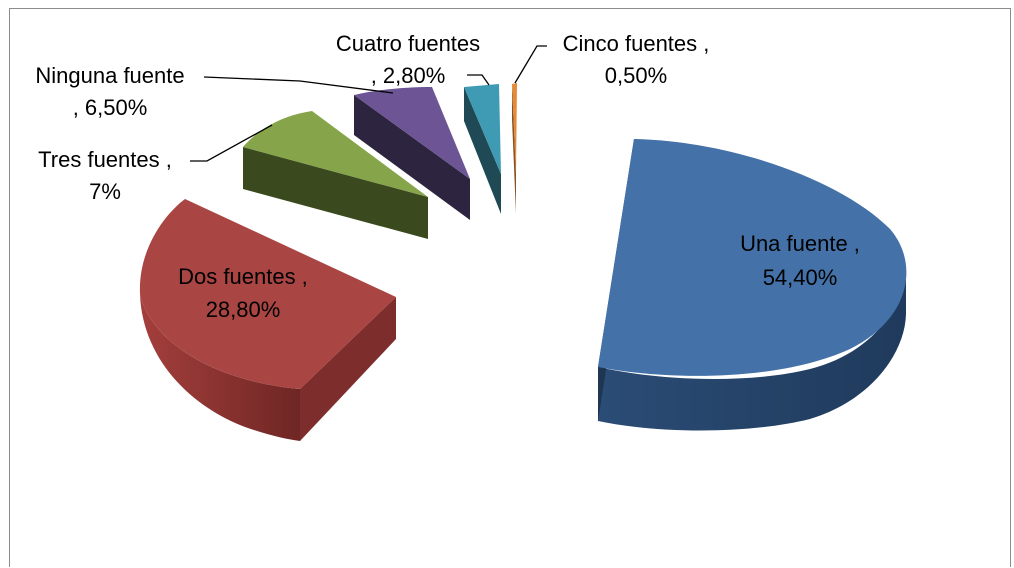 The width and height of the screenshot is (1014, 568). Describe the element at coordinates (220, 367) in the screenshot. I see `slice-dos-fuentes-side` at that location.